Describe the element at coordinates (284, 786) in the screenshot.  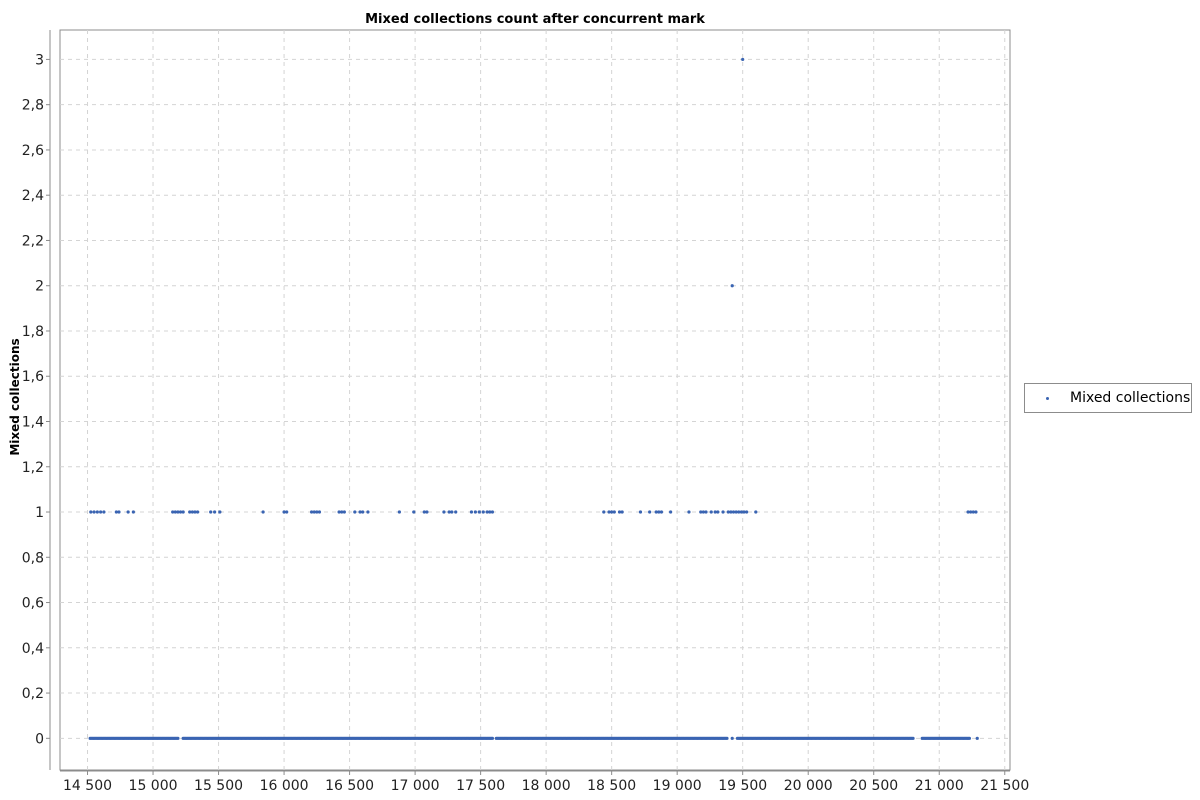
I see `x-tick-label: 16 000` at that location.